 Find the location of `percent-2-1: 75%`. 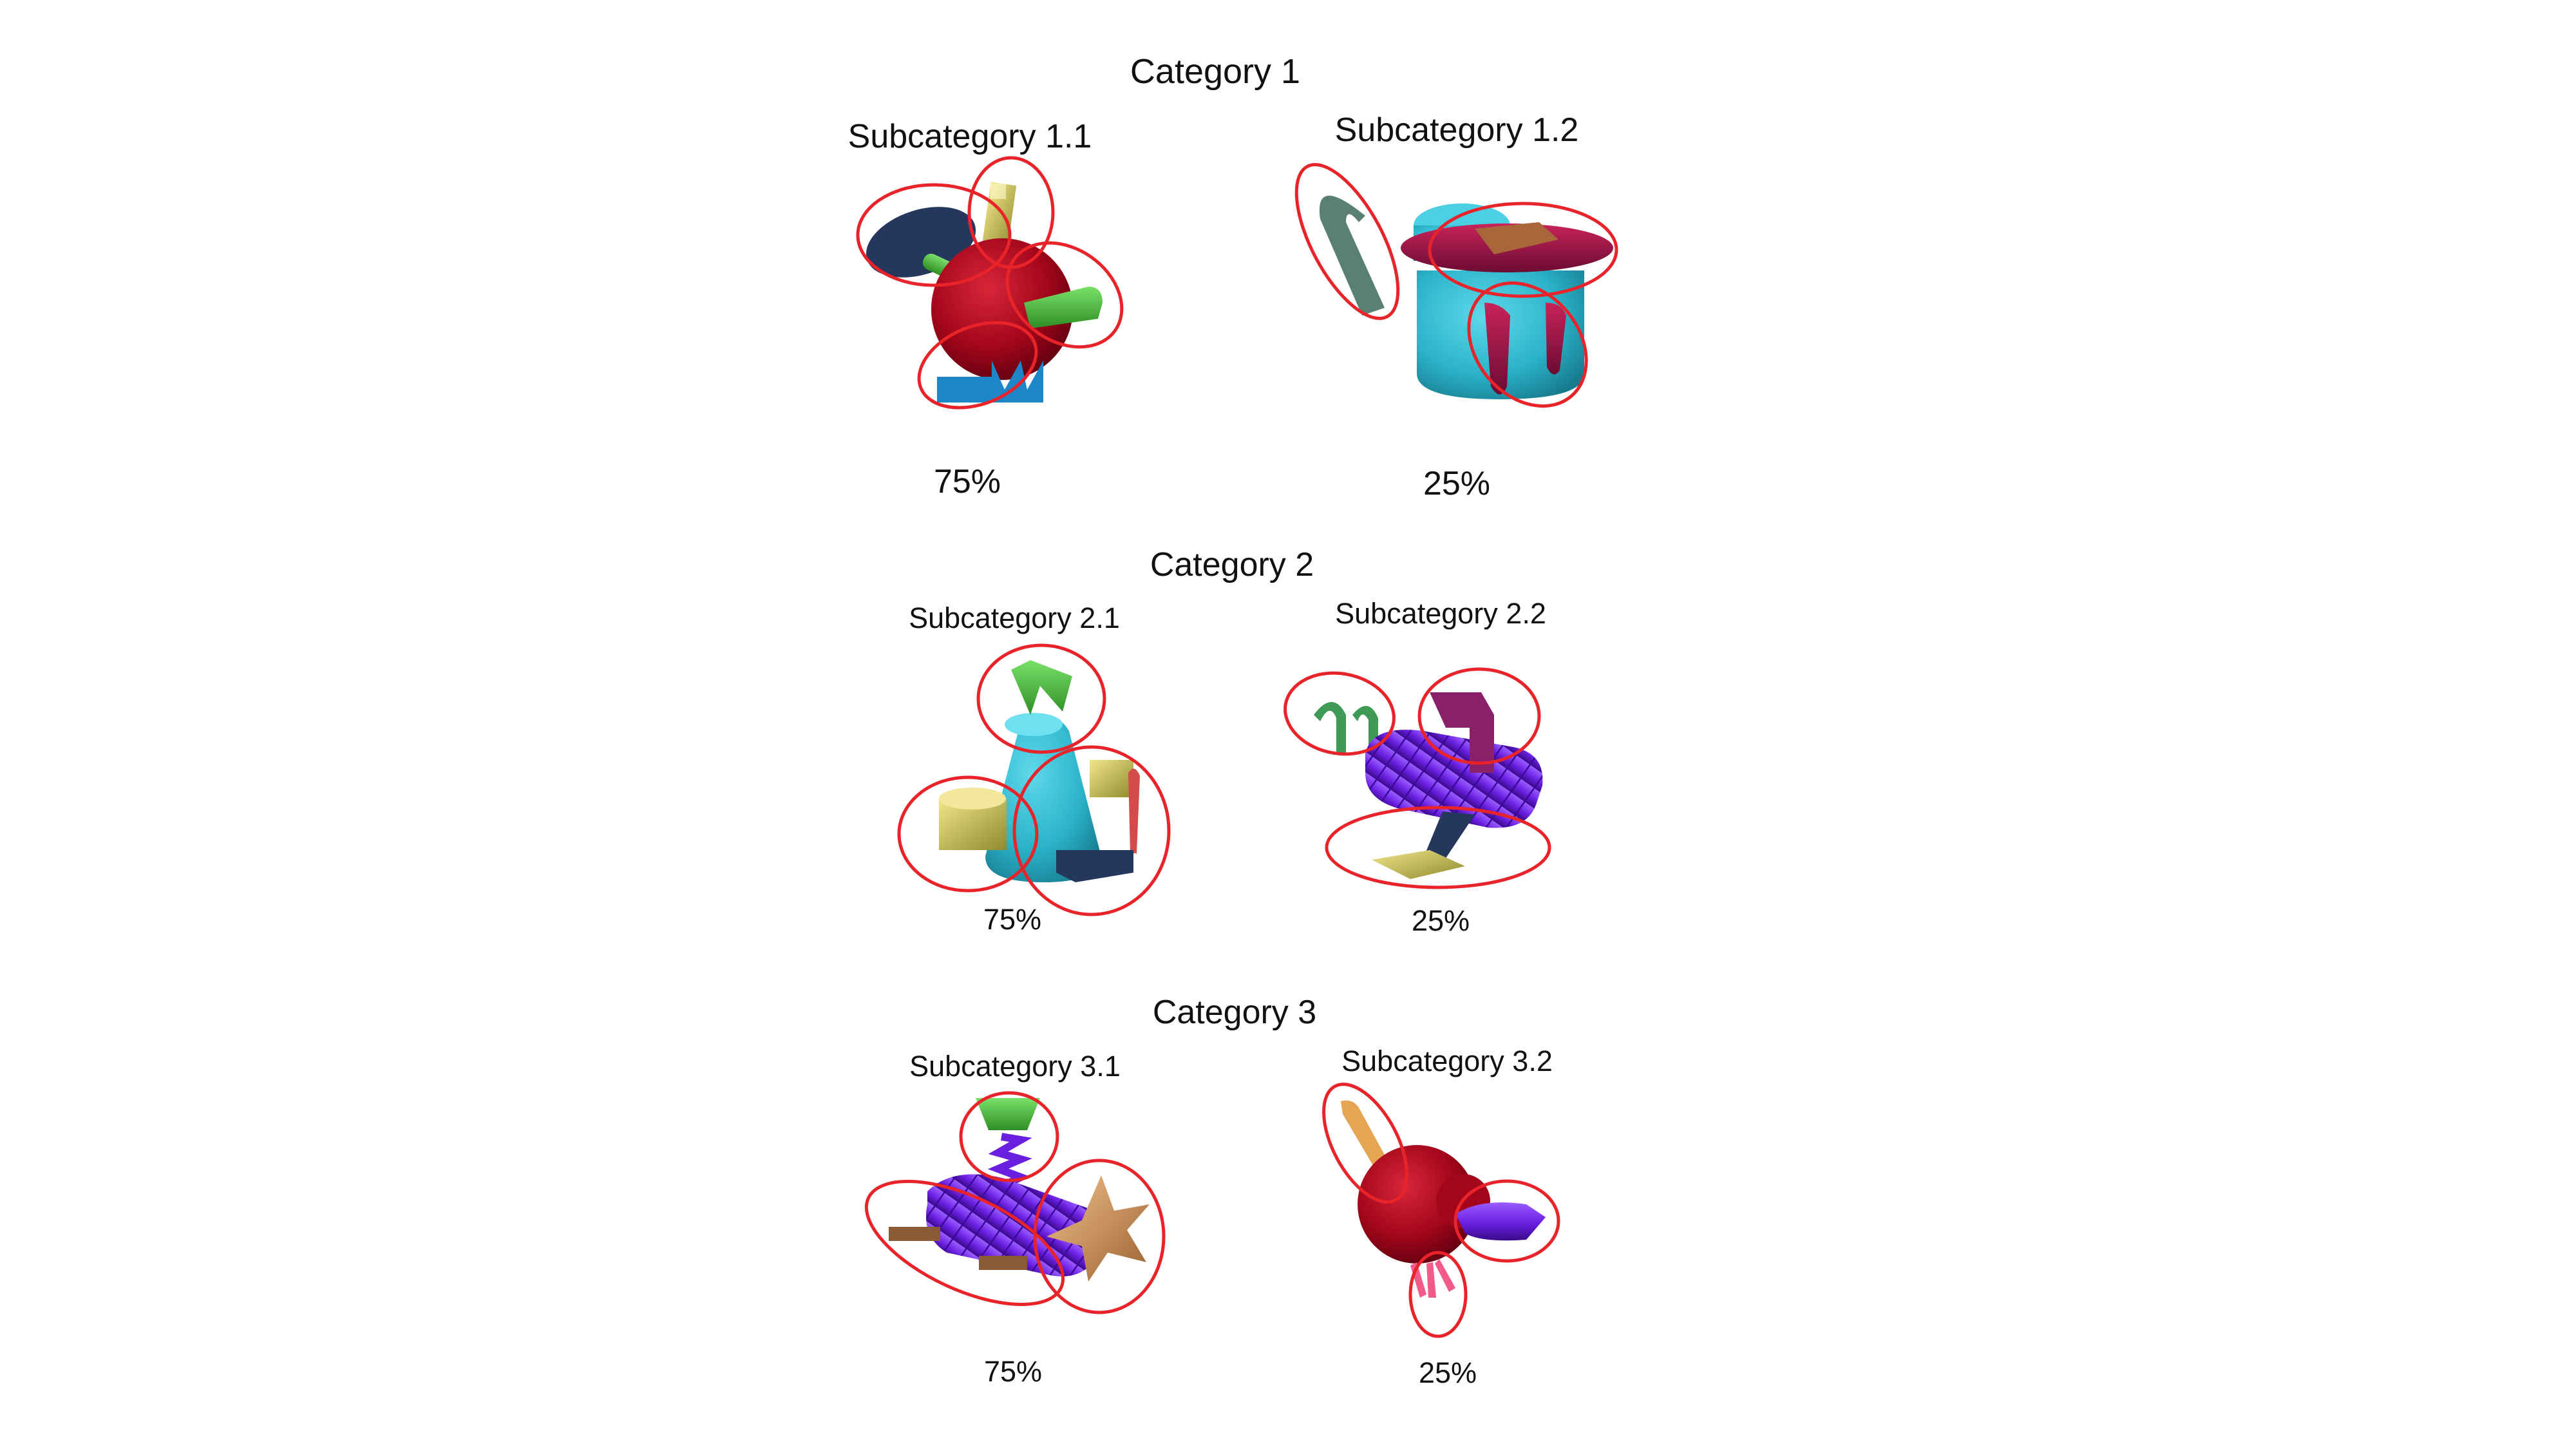

percent-2-1: 75% is located at coordinates (1012, 919).